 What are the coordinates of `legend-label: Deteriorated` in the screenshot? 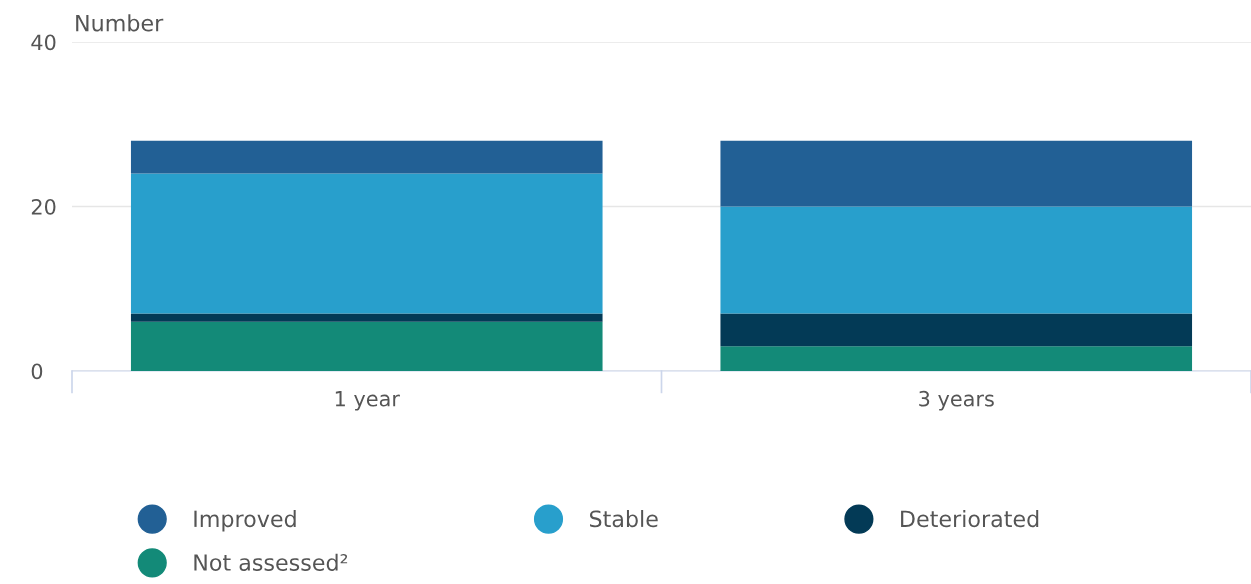 It's located at (970, 519).